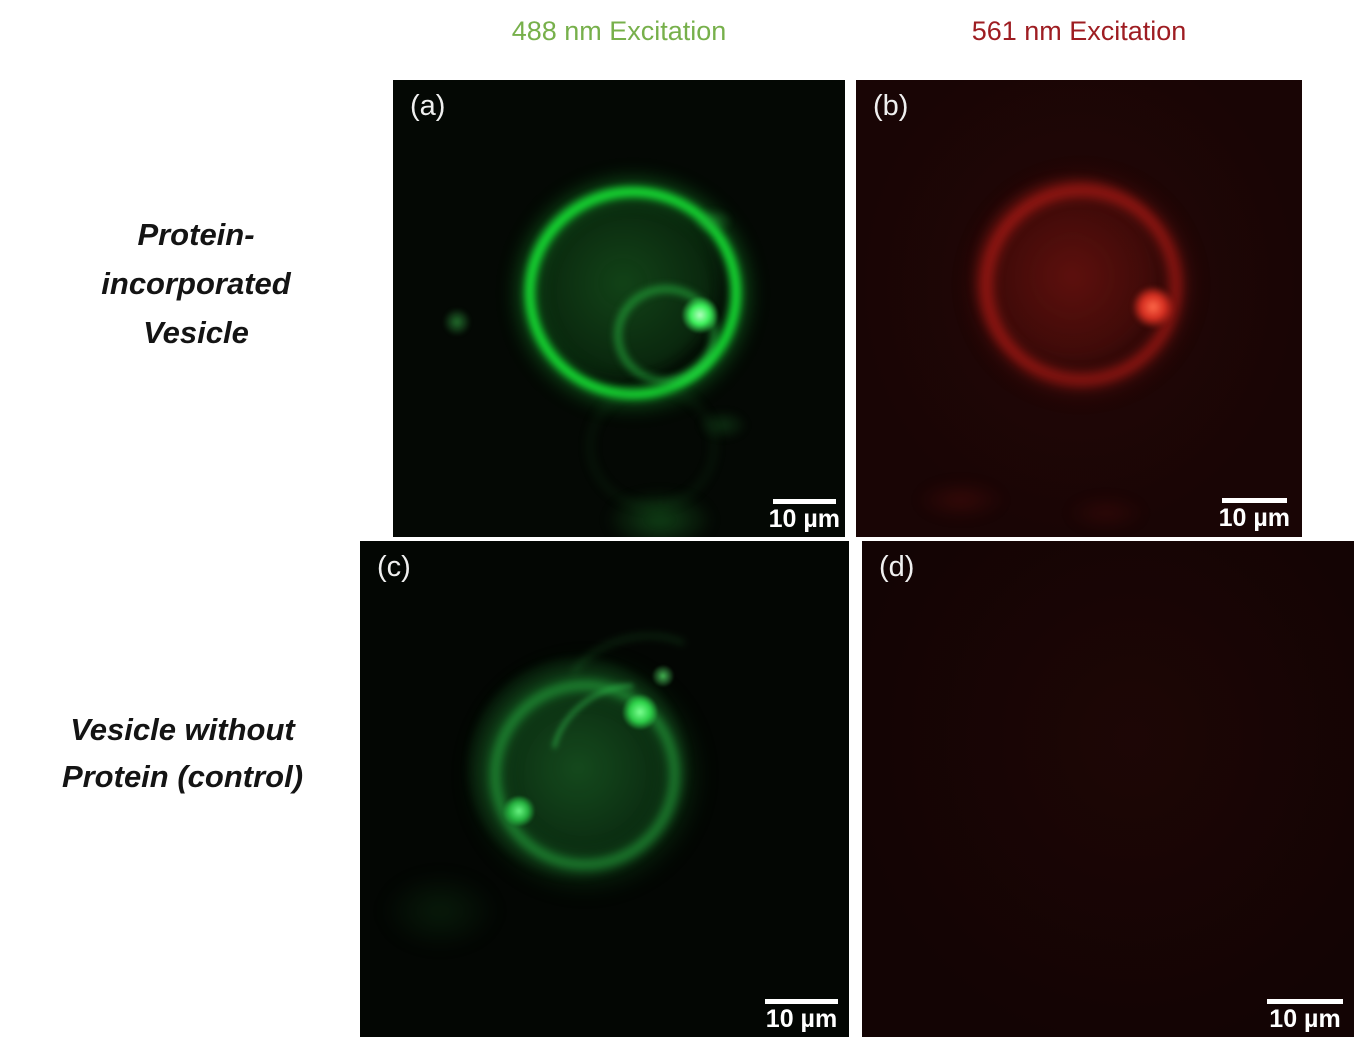 This screenshot has height=1037, width=1354. Describe the element at coordinates (891, 106) in the screenshot. I see `panel-b-label: (b)` at that location.